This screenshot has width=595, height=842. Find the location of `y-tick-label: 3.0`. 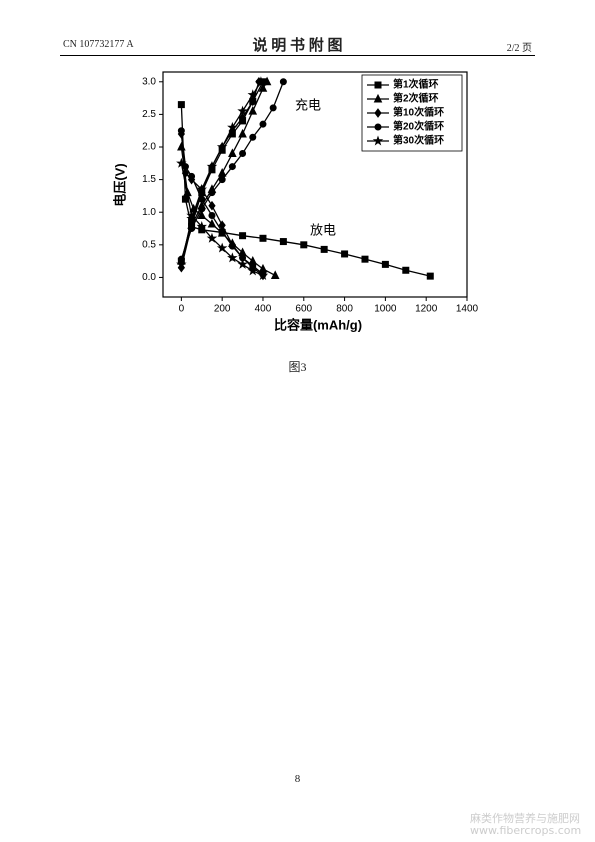

y-tick-label: 3.0 is located at coordinates (149, 81).